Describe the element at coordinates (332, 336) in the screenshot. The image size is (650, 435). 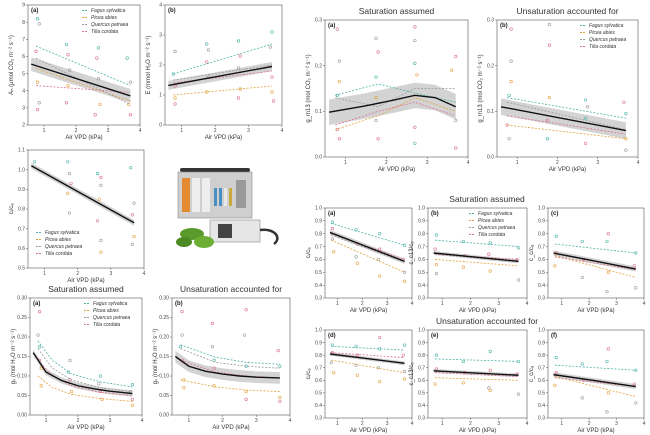
I see `panel-label: (d)` at that location.